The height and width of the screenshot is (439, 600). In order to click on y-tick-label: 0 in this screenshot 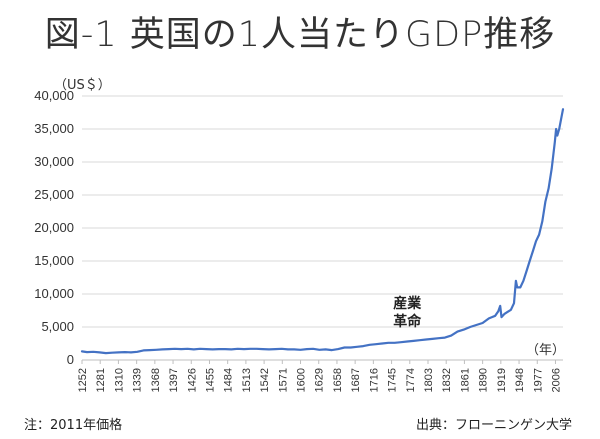, I will do `click(70, 359)`.